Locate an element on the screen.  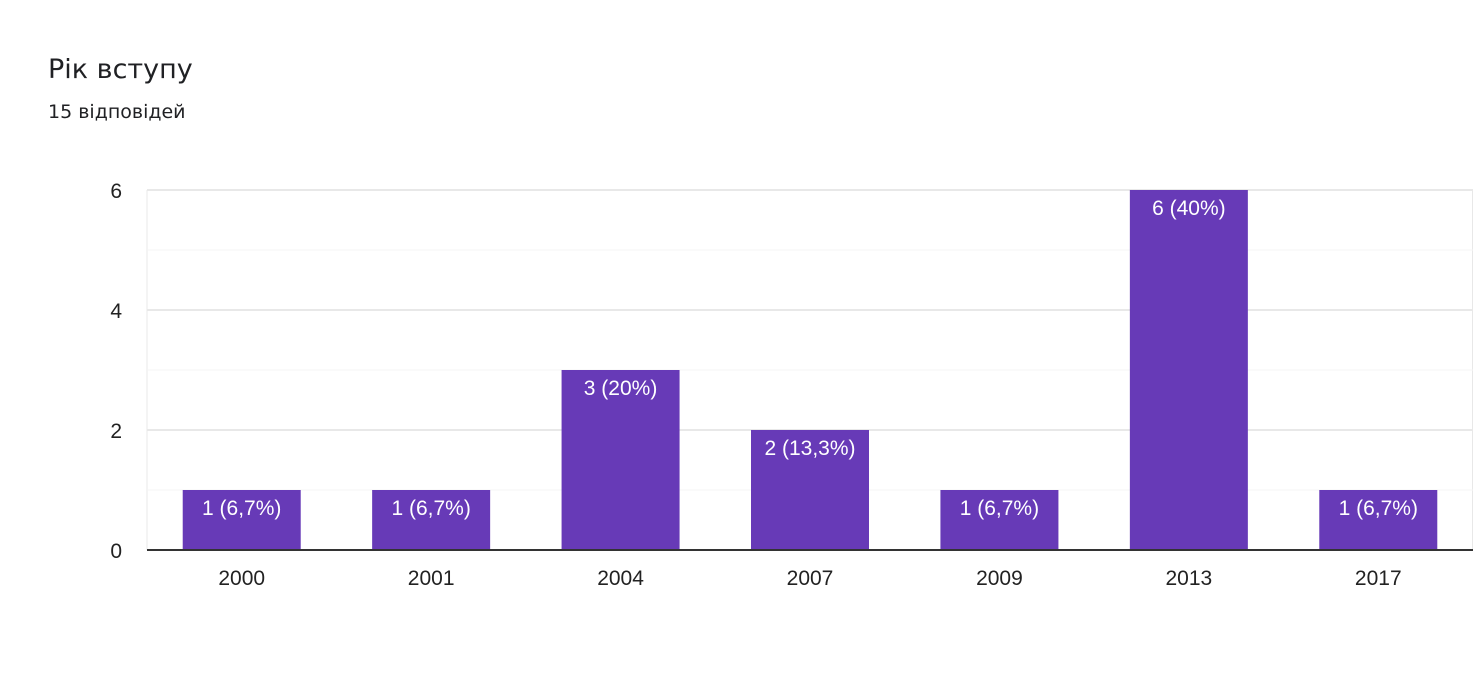
data-label: 3 (20%) is located at coordinates (621, 388).